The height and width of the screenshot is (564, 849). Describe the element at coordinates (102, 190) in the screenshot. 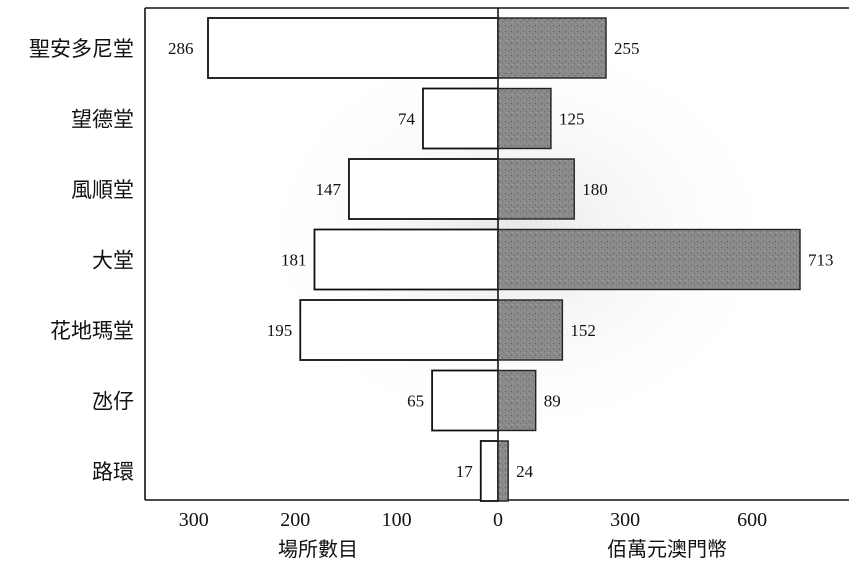

I see `category-label-2: 風順堂` at that location.